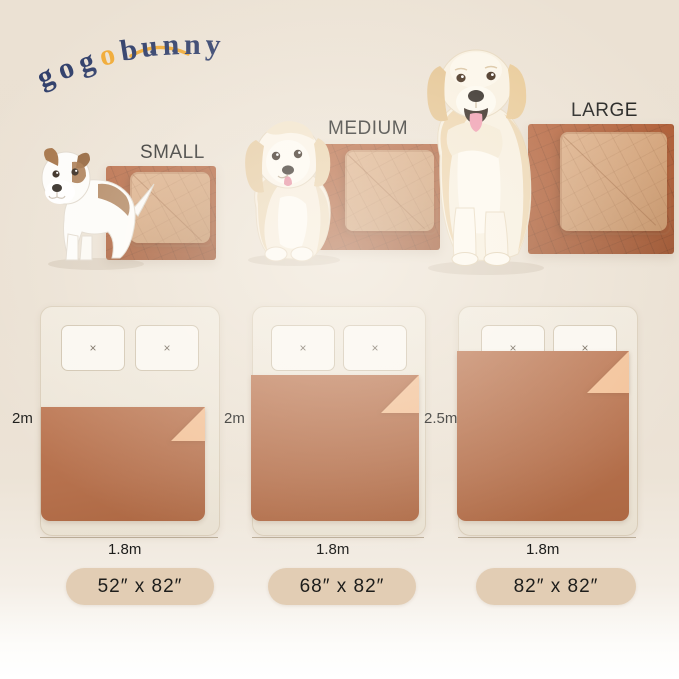 This screenshot has height=679, width=679. What do you see at coordinates (140, 586) in the screenshot?
I see `dimensions-pill-small: 52″ x 82″` at bounding box center [140, 586].